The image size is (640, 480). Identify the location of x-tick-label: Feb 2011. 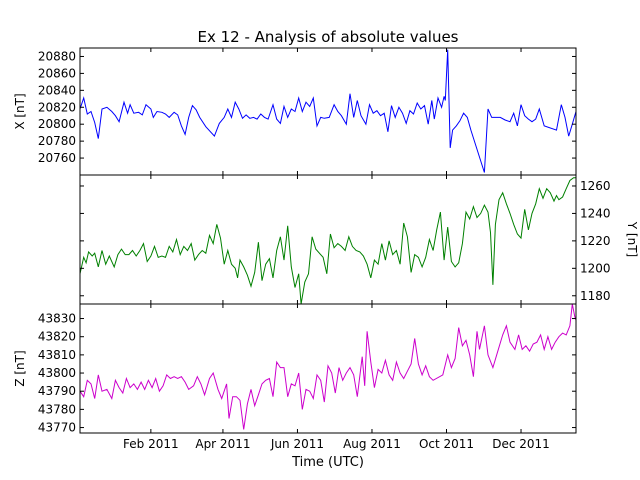
(151, 444).